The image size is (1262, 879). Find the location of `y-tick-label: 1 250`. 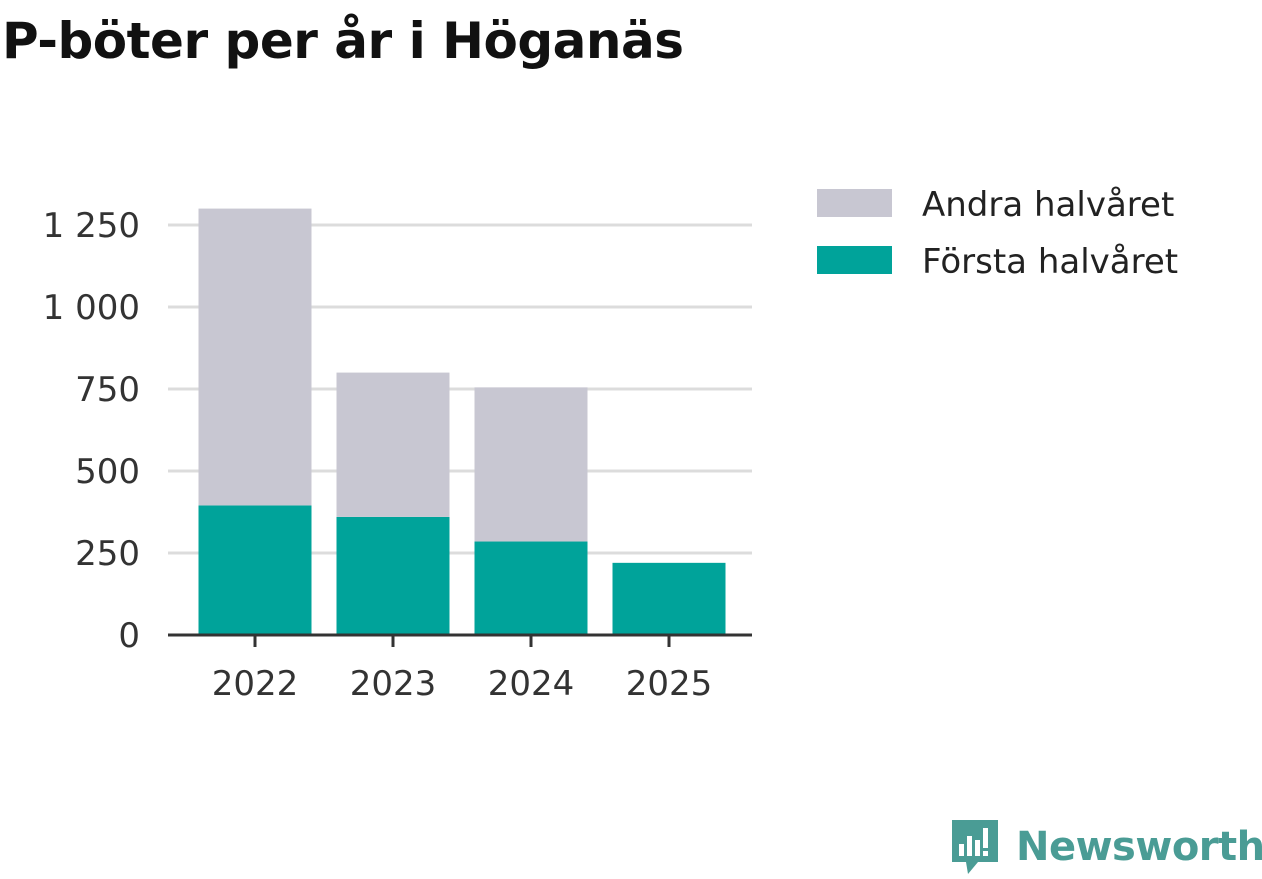

y-tick-label: 1 250 is located at coordinates (91, 226).